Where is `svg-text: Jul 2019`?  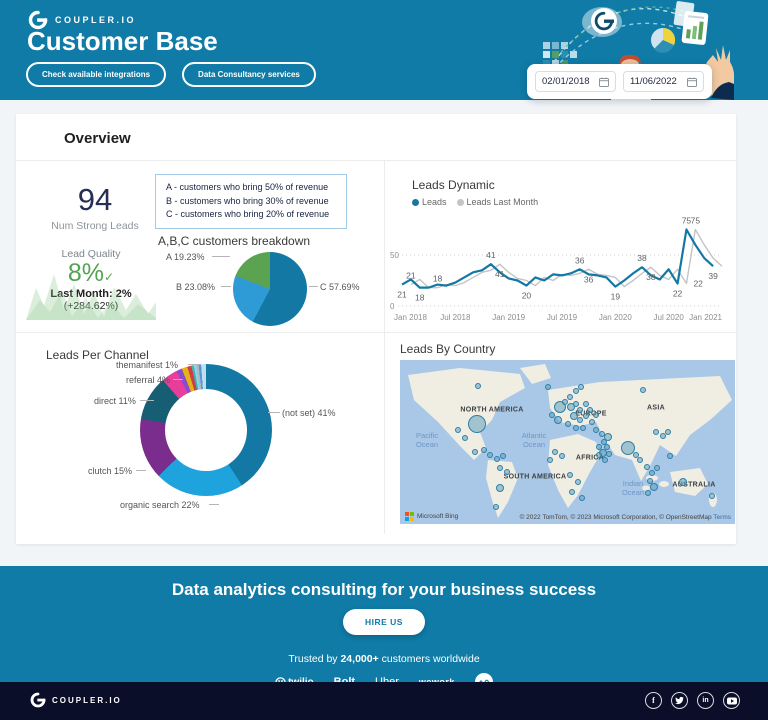 svg-text: Jul 2019 is located at coordinates (562, 317).